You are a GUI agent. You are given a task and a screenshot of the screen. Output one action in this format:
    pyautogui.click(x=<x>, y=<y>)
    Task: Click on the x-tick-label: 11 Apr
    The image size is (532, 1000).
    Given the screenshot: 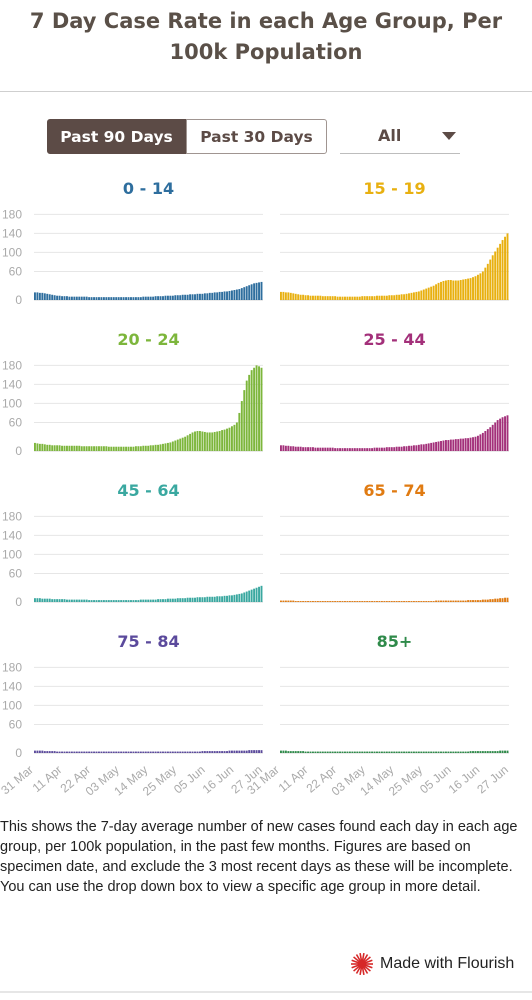 What is the action you would take?
    pyautogui.click(x=47, y=779)
    